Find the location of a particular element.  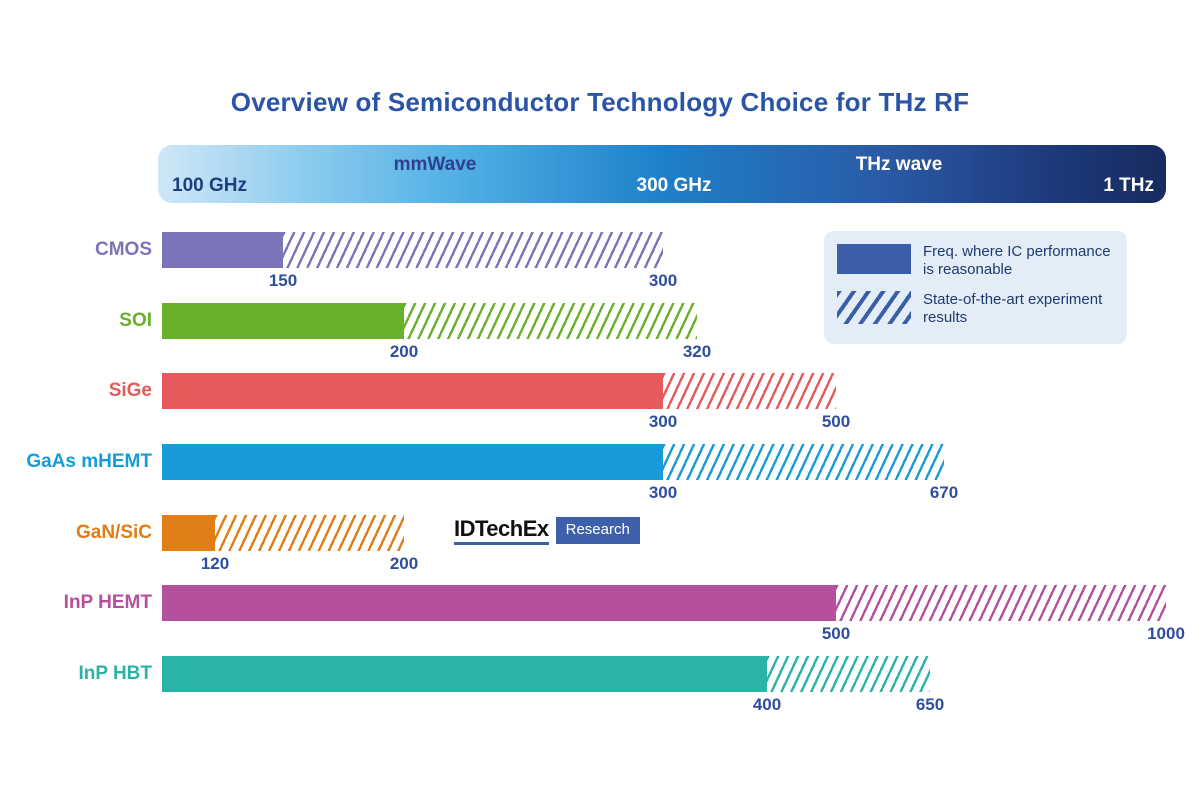

spectrum-label-300ghz: 300 GHz is located at coordinates (674, 185).